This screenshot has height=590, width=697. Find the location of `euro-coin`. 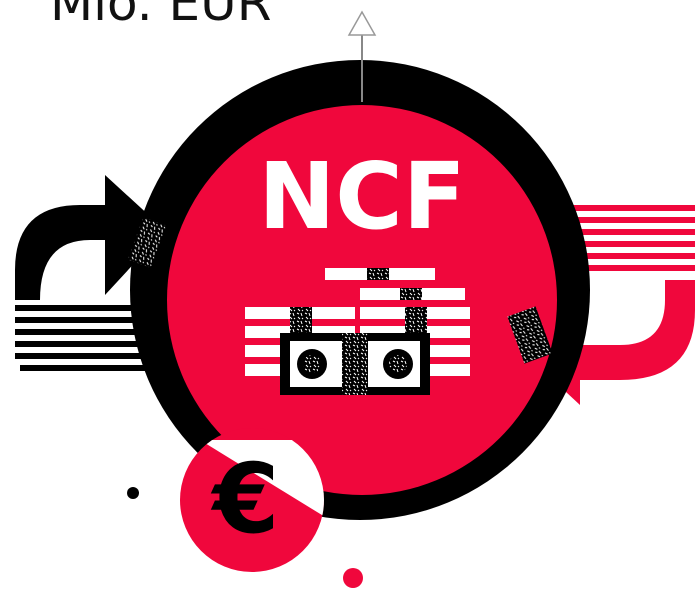

euro-coin is located at coordinates (252, 500).